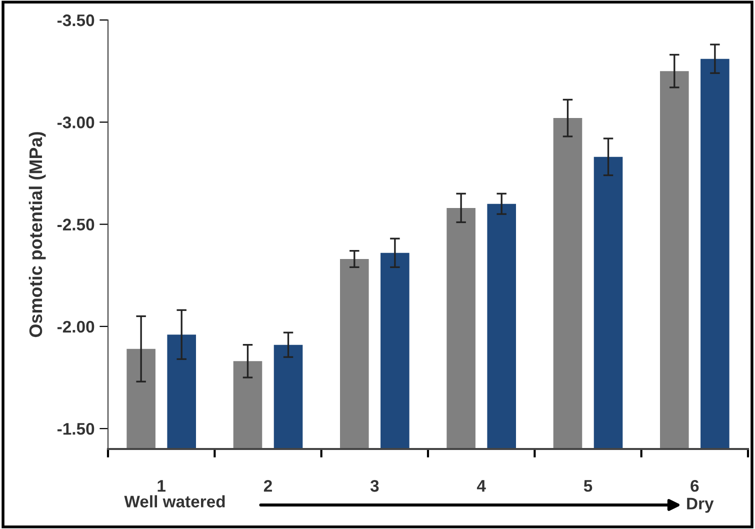 This screenshot has width=755, height=529. What do you see at coordinates (75, 20) in the screenshot?
I see `y-tick-label: -3.50` at bounding box center [75, 20].